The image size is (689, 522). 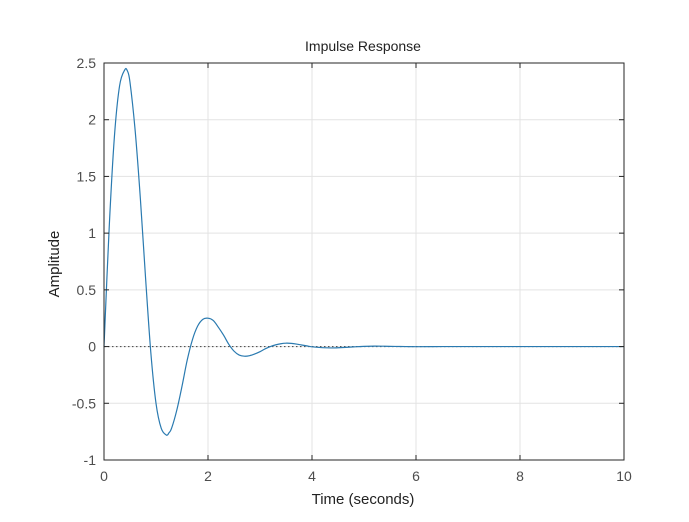 I want to click on y-tick-label: 2.5, so click(x=87, y=63).